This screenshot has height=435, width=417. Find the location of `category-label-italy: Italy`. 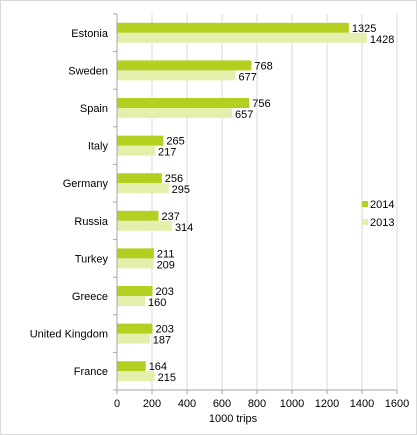

category-label-italy: Italy is located at coordinates (98, 147).